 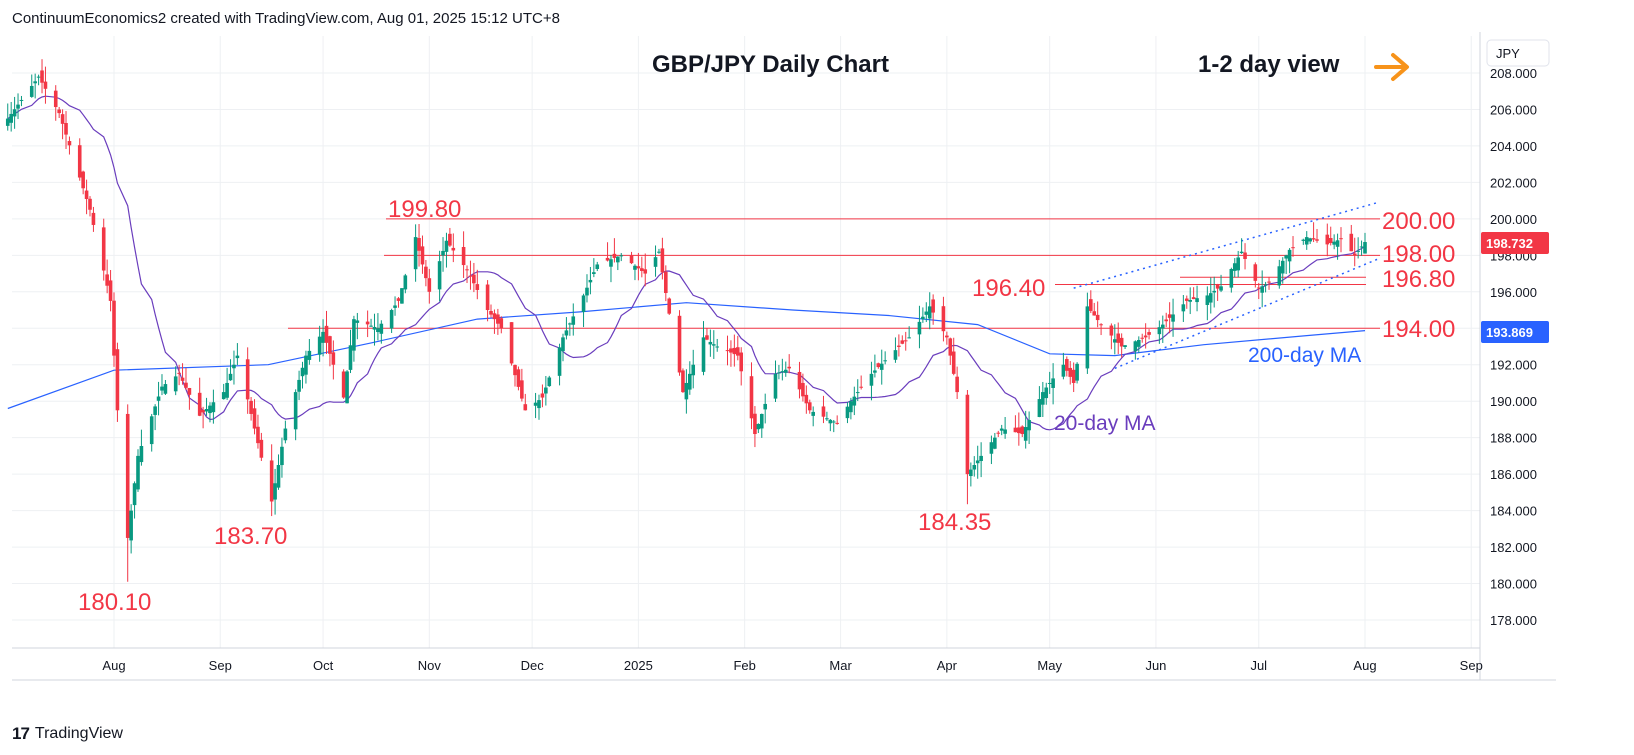 What do you see at coordinates (947, 665) in the screenshot?
I see `x-tick-label: Apr` at bounding box center [947, 665].